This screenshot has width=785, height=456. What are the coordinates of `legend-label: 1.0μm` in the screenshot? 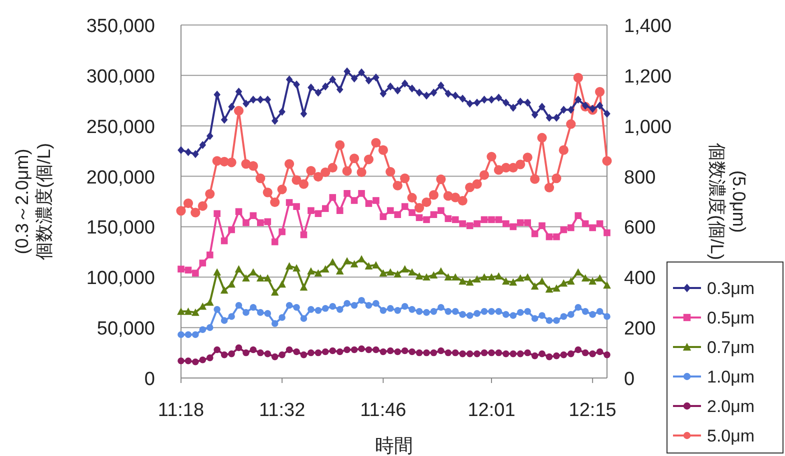 It's located at (731, 377).